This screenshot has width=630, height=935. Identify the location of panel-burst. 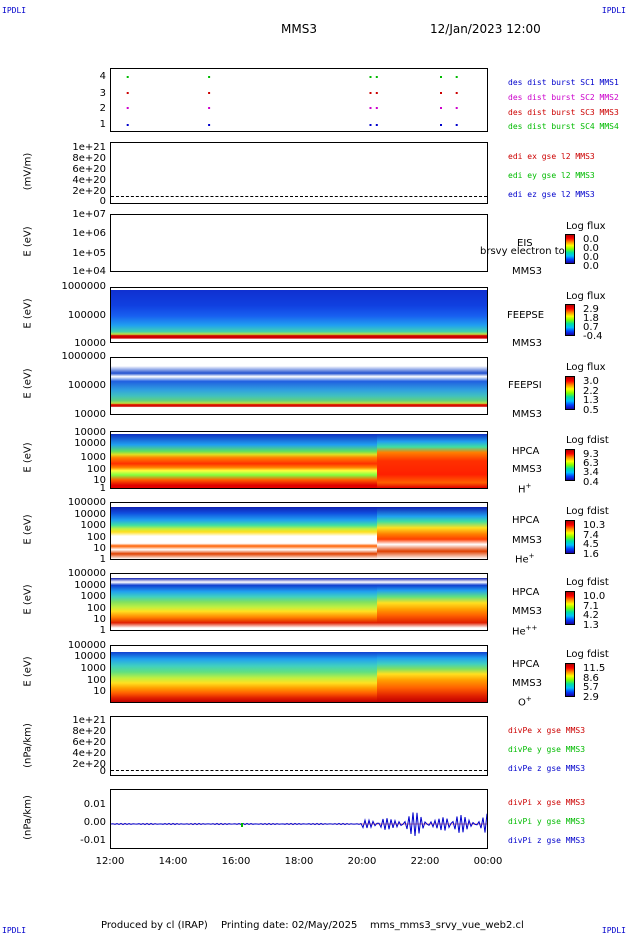
(299, 100).